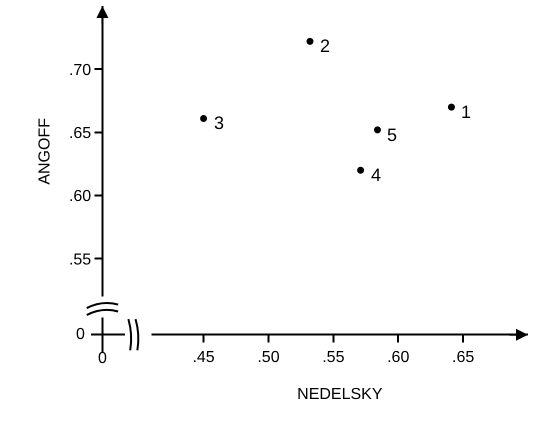  I want to click on annotation: 5, so click(392, 135).